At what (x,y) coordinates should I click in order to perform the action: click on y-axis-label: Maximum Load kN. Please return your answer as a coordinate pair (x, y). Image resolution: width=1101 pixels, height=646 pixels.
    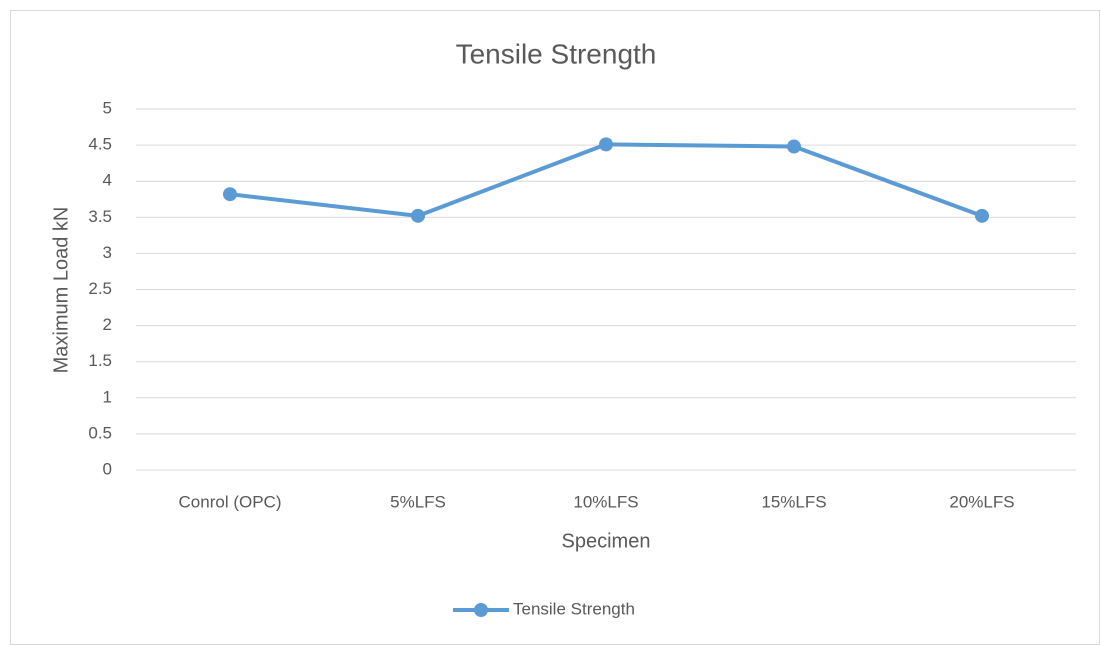
    Looking at the image, I should click on (61, 290).